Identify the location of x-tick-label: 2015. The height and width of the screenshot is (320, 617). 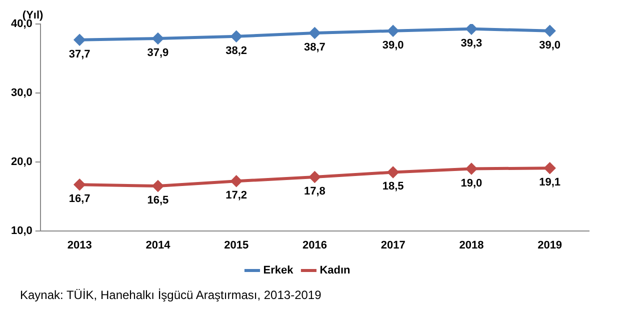
(236, 245).